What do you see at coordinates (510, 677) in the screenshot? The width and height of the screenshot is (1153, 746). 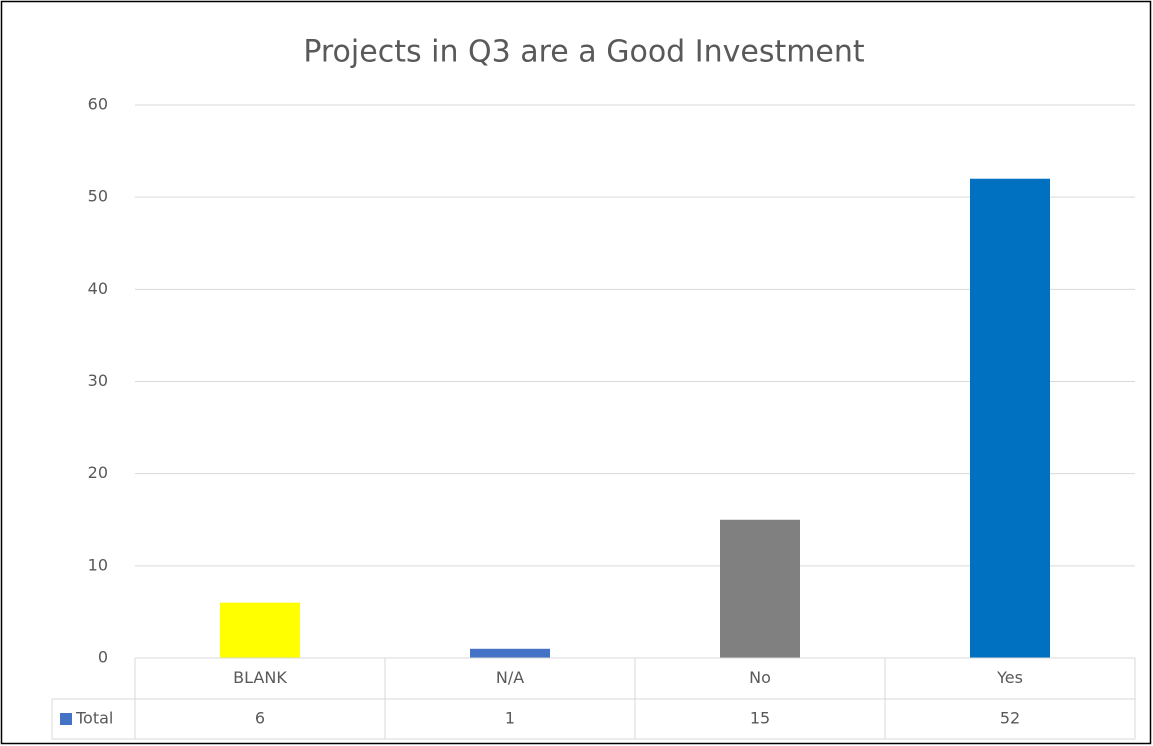 I see `x-tick-label: N/A` at bounding box center [510, 677].